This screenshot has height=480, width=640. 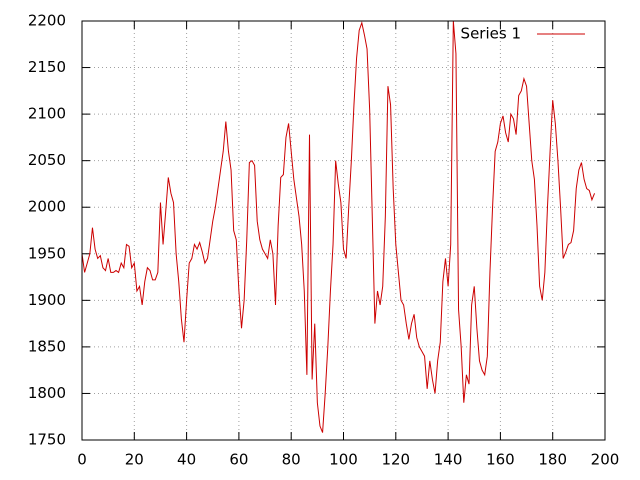 What do you see at coordinates (47, 346) in the screenshot?
I see `y-tick-label: 1850` at bounding box center [47, 346].